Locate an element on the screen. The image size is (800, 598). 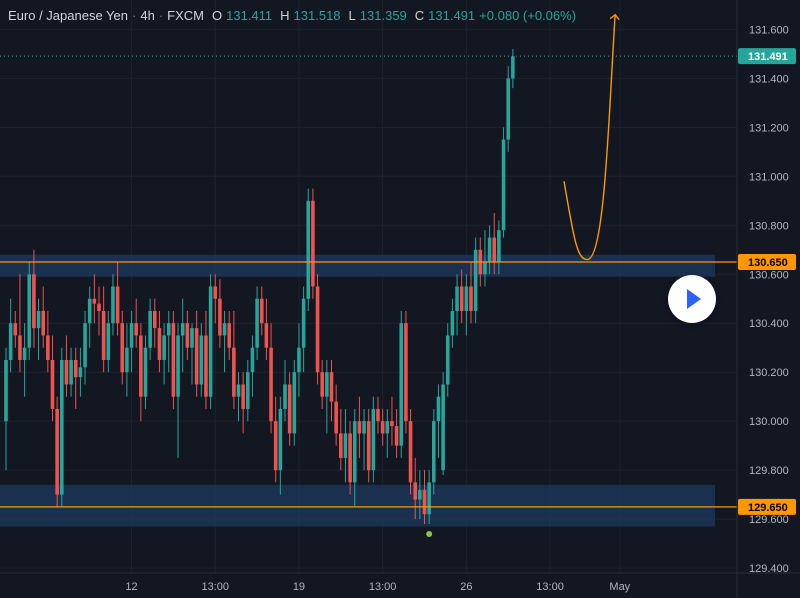
price-tick-label: 130.200 is located at coordinates (769, 373).